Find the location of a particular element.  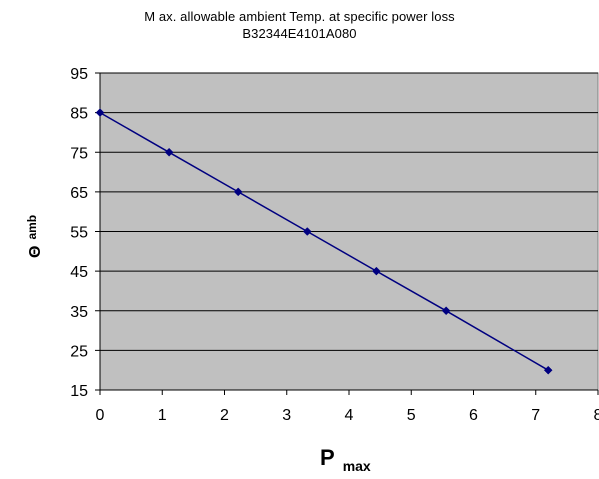

x-tick-label: 2 is located at coordinates (224, 415).